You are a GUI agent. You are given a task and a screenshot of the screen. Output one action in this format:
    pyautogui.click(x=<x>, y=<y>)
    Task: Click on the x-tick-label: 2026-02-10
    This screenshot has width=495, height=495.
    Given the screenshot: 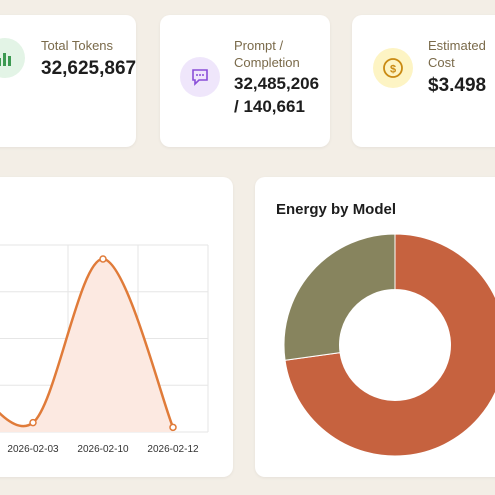 What is the action you would take?
    pyautogui.click(x=103, y=449)
    